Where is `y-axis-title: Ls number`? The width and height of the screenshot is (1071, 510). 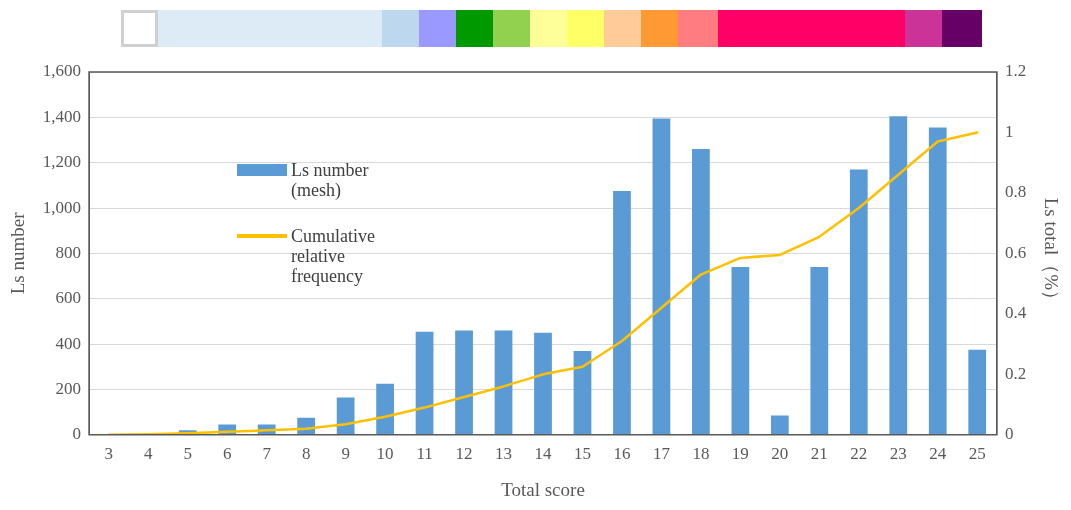
y-axis-title: Ls number is located at coordinates (18, 253).